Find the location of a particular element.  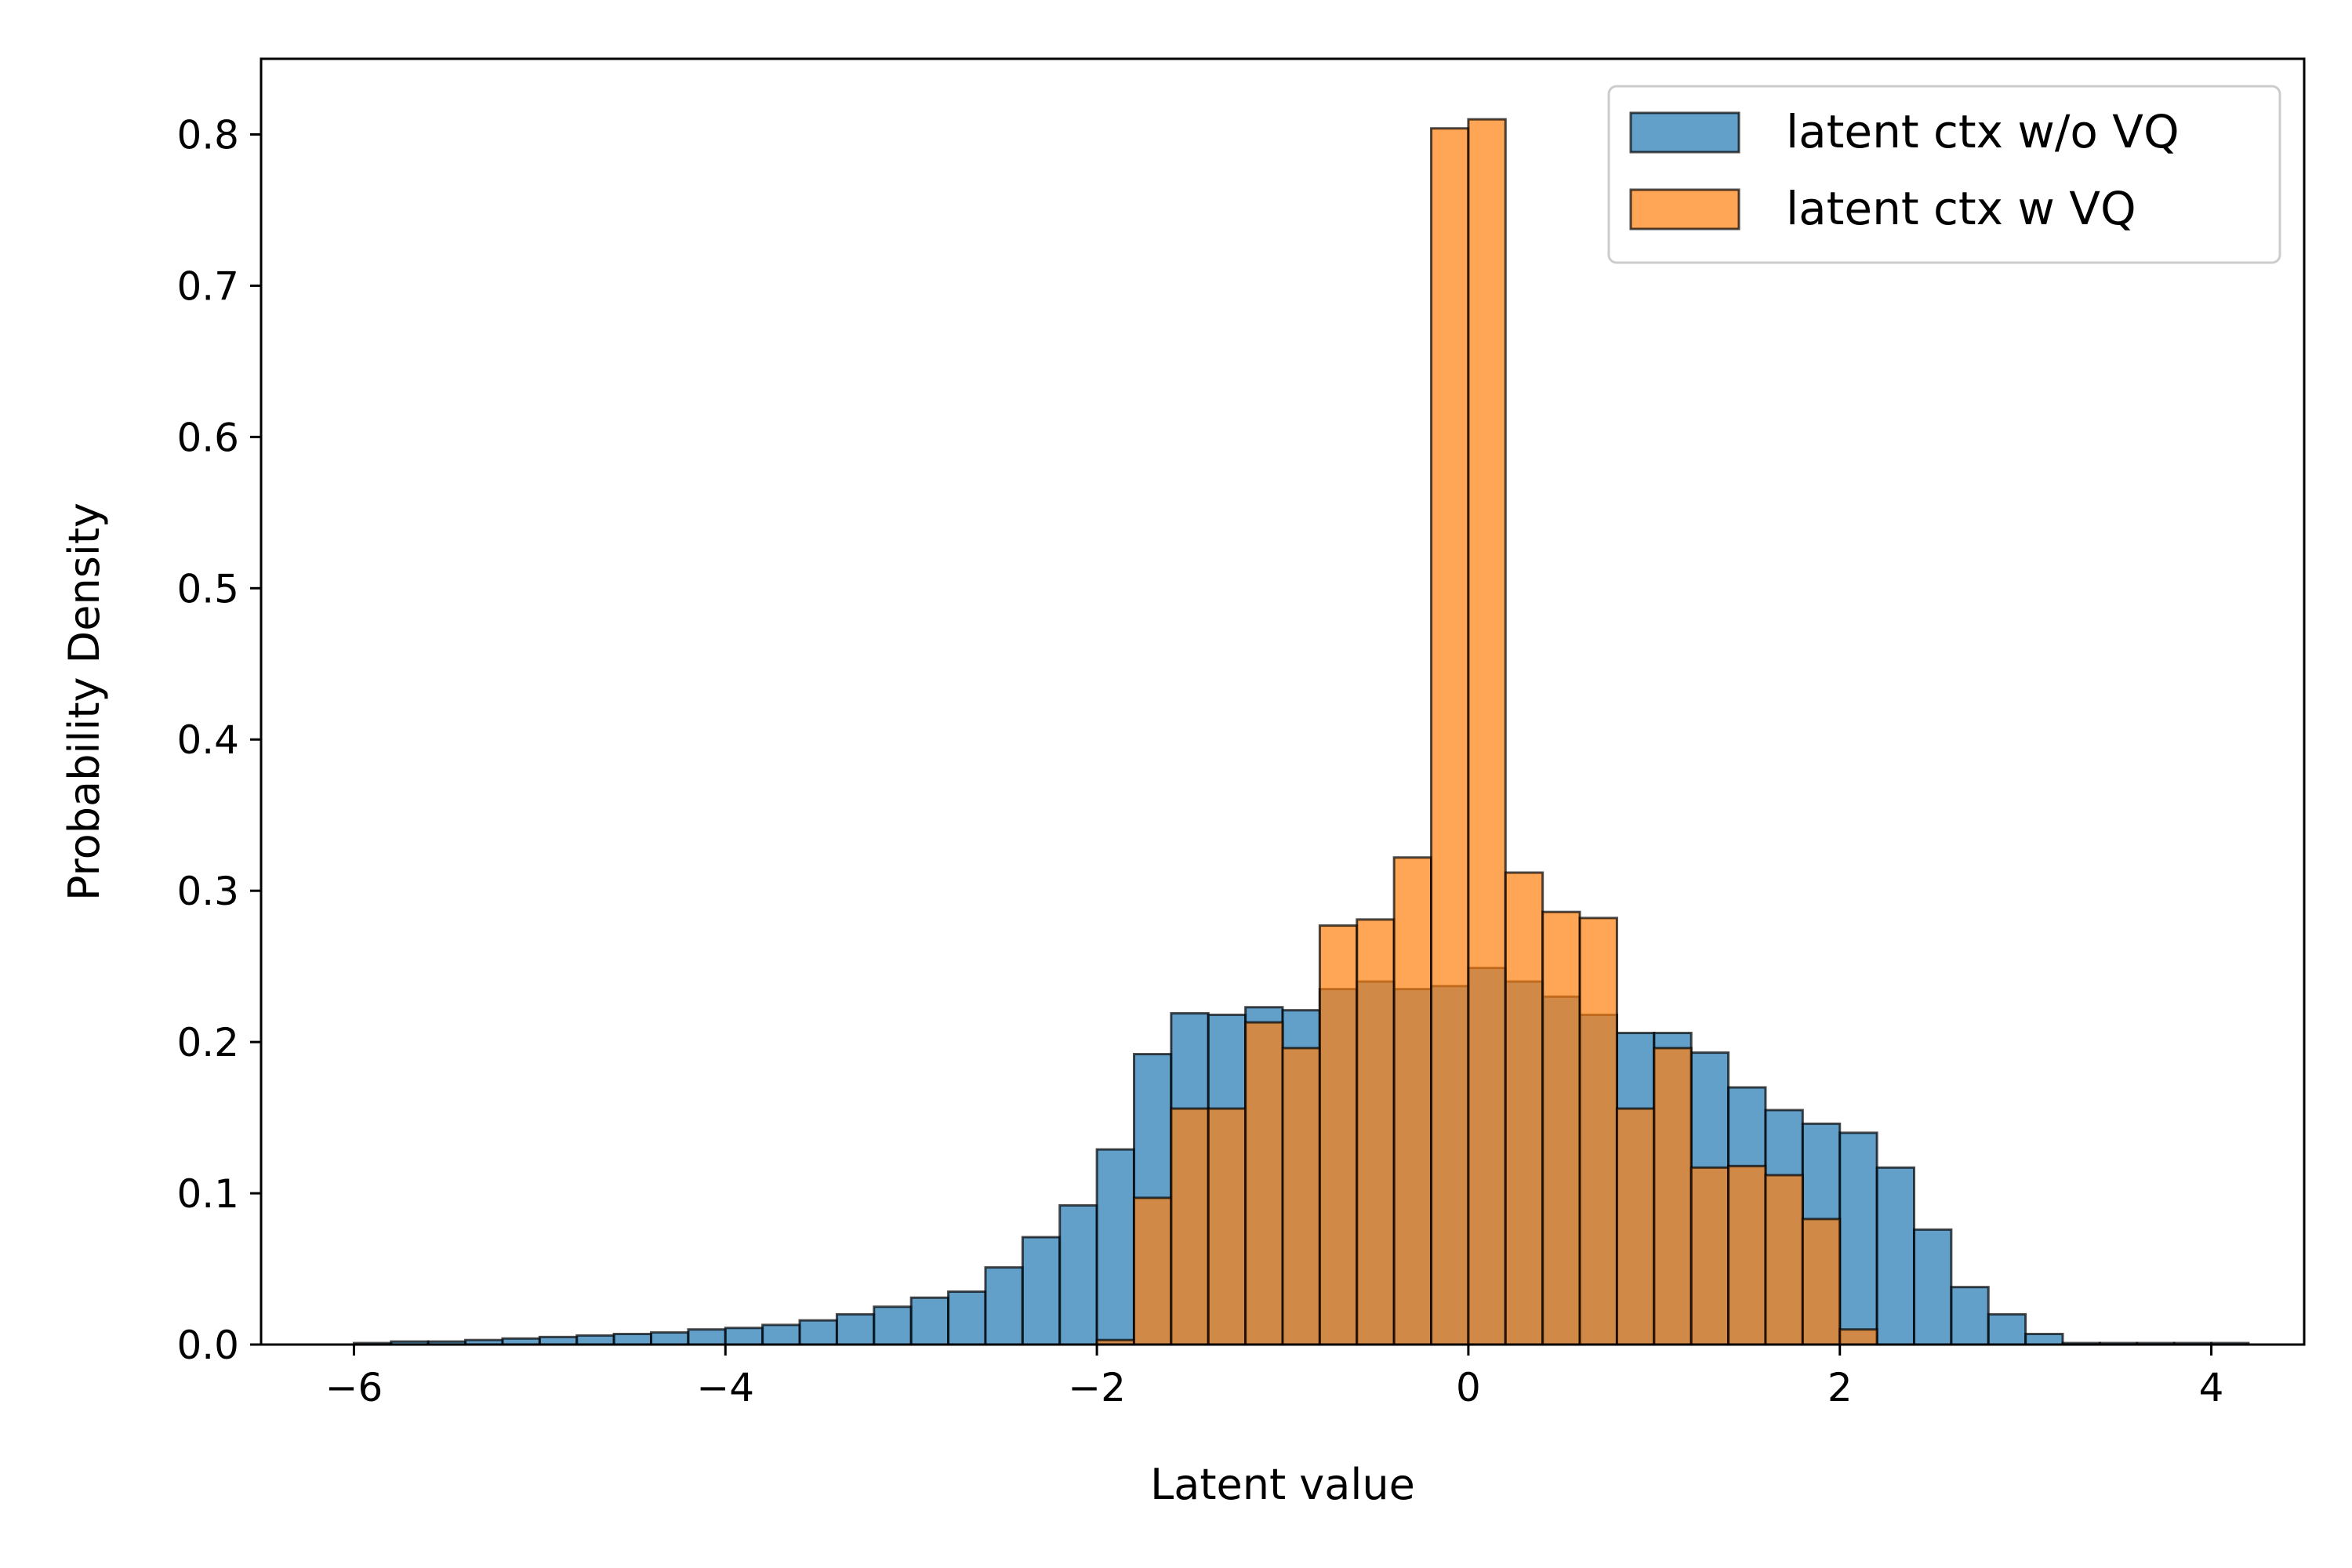

x-tick-label: −6 is located at coordinates (354, 1387).